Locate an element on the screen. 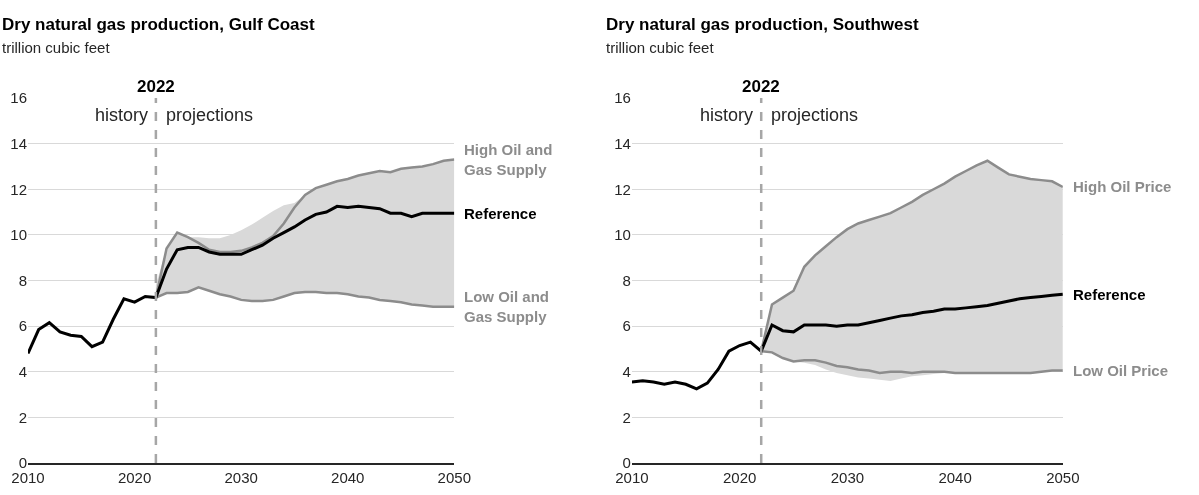 The width and height of the screenshot is (1199, 495). series-label: Low Oil and Gas Supply is located at coordinates (506, 306).